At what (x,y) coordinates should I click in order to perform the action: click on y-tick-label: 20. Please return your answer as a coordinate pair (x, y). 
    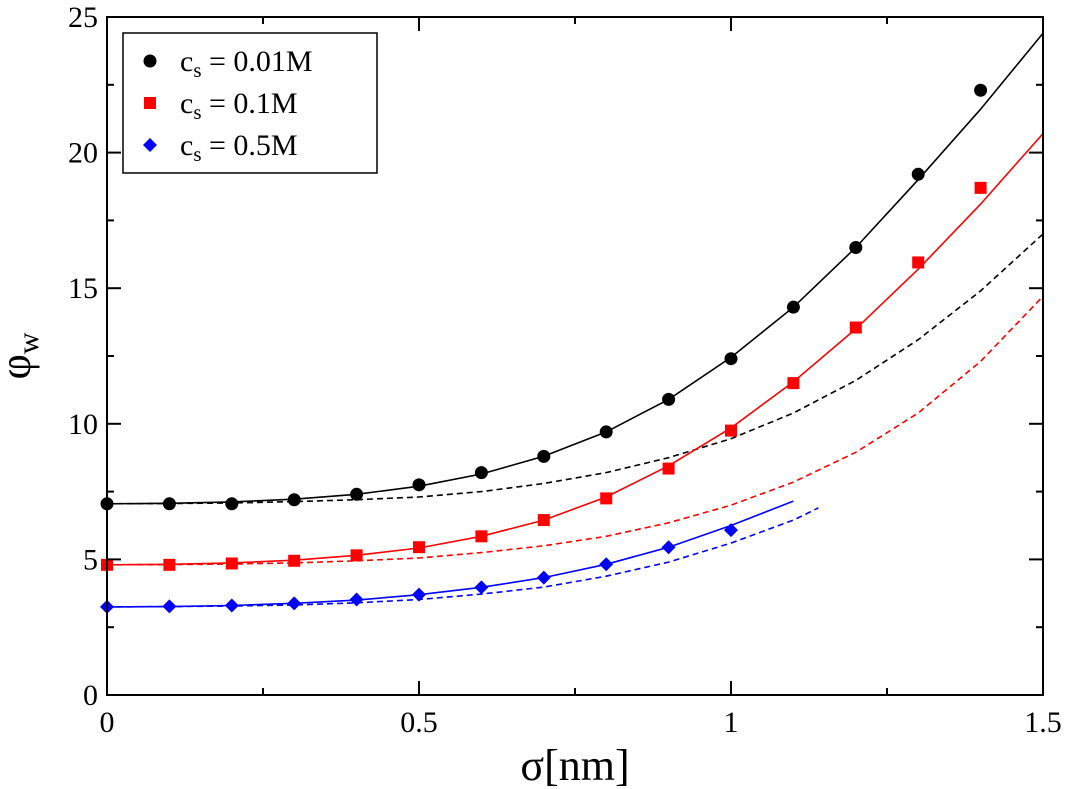
    Looking at the image, I should click on (83, 153).